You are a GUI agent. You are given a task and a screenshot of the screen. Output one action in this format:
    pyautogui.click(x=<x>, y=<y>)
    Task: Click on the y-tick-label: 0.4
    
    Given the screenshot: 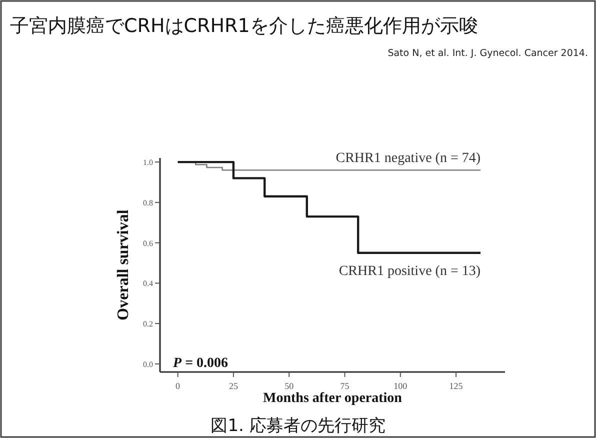 What is the action you would take?
    pyautogui.click(x=148, y=283)
    